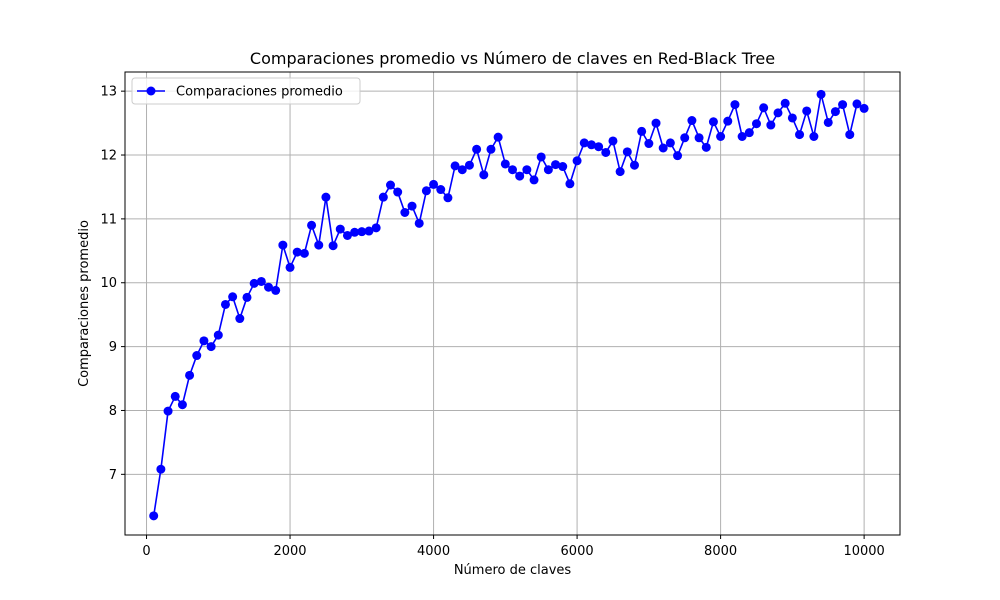 Image resolution: width=1000 pixels, height=600 pixels. Describe the element at coordinates (108, 219) in the screenshot. I see `y-tick-label: 11` at that location.